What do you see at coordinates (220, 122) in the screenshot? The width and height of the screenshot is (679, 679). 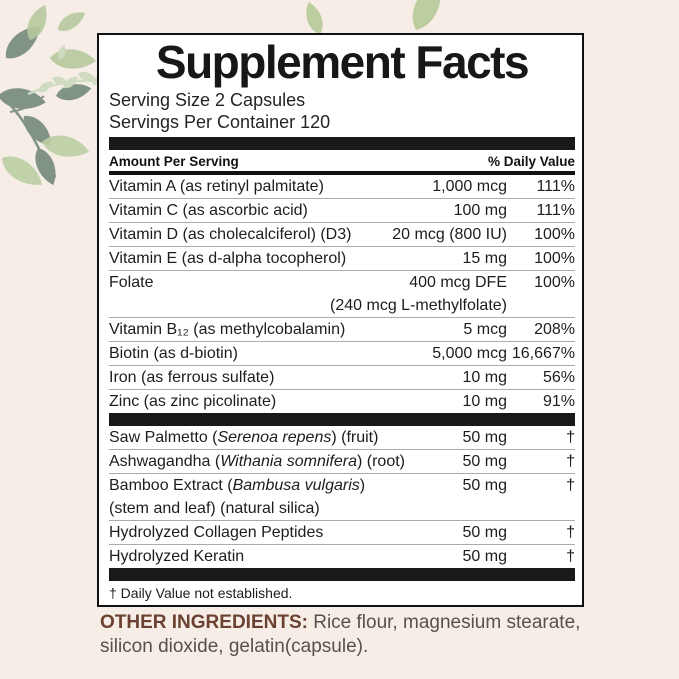 I see `servings-per-container: Servings Per Container 120` at bounding box center [220, 122].